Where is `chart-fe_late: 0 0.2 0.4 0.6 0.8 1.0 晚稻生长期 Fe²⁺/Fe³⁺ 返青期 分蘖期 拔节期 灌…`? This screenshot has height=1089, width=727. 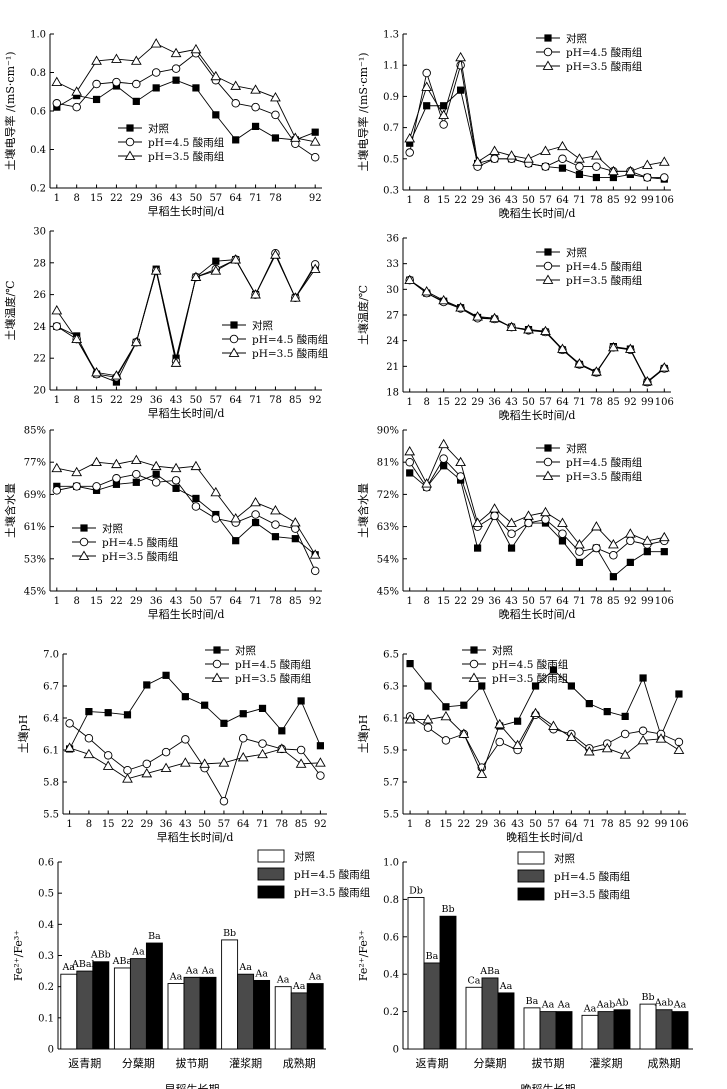 chart-fe_late: 0 0.2 0.4 0.6 0.8 1.0 晚稻生长期 Fe²⁺/Fe³⁺ 返青期 分蘖期 拔节期 灌… is located at coordinates (525, 970).